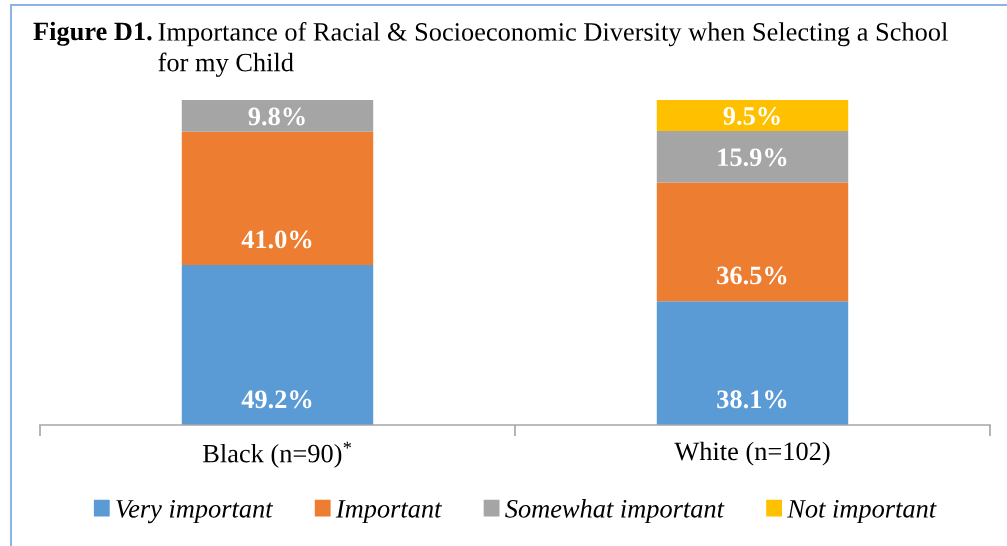 The image size is (1007, 546). I want to click on data-label: 49.2%, so click(276, 399).